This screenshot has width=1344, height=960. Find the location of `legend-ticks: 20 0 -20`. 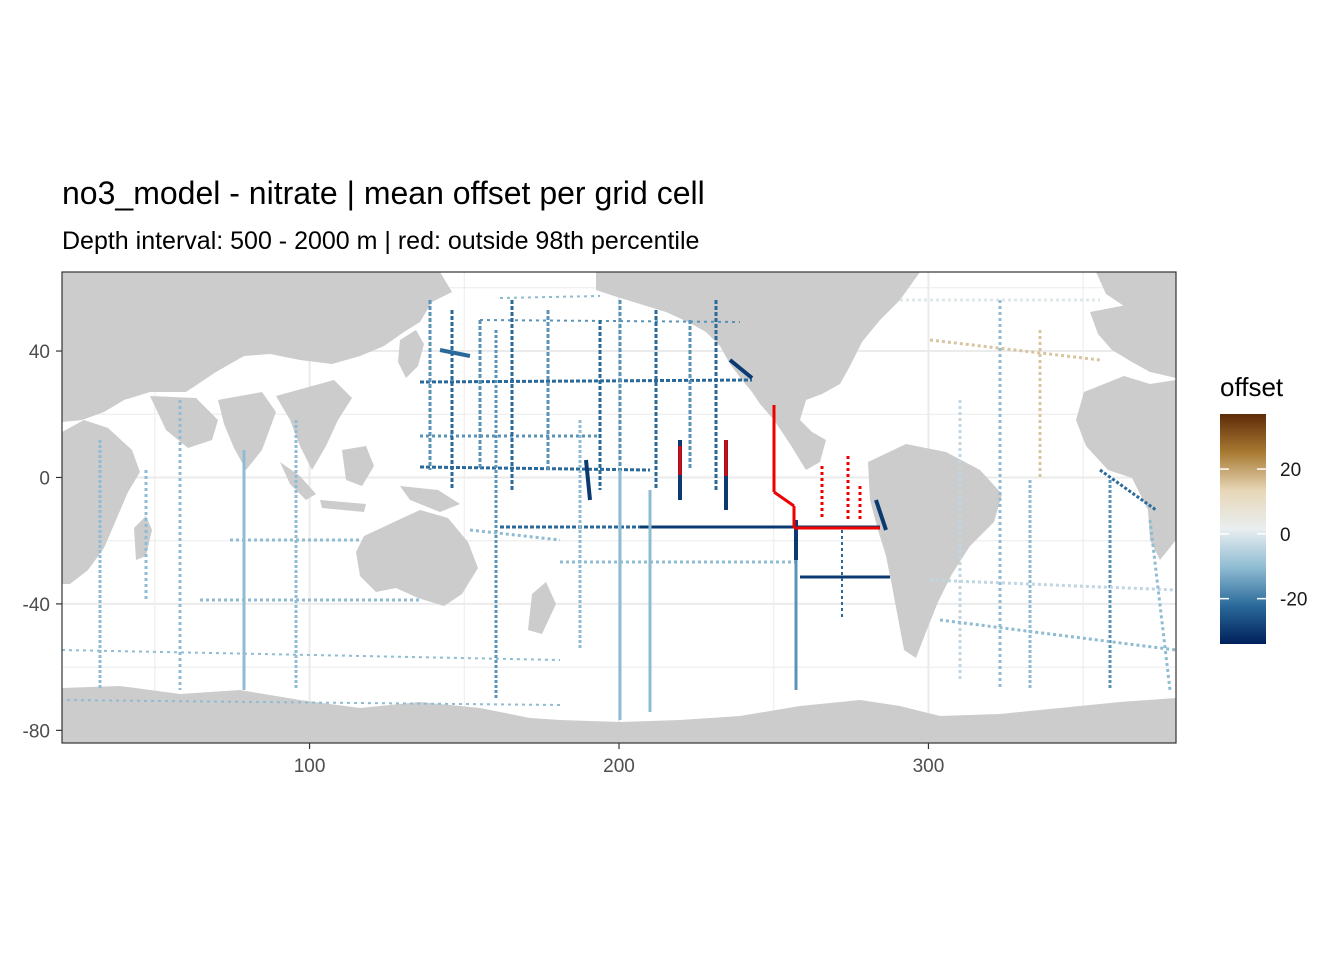

legend-ticks: 20 0 -20 is located at coordinates (1263, 535).